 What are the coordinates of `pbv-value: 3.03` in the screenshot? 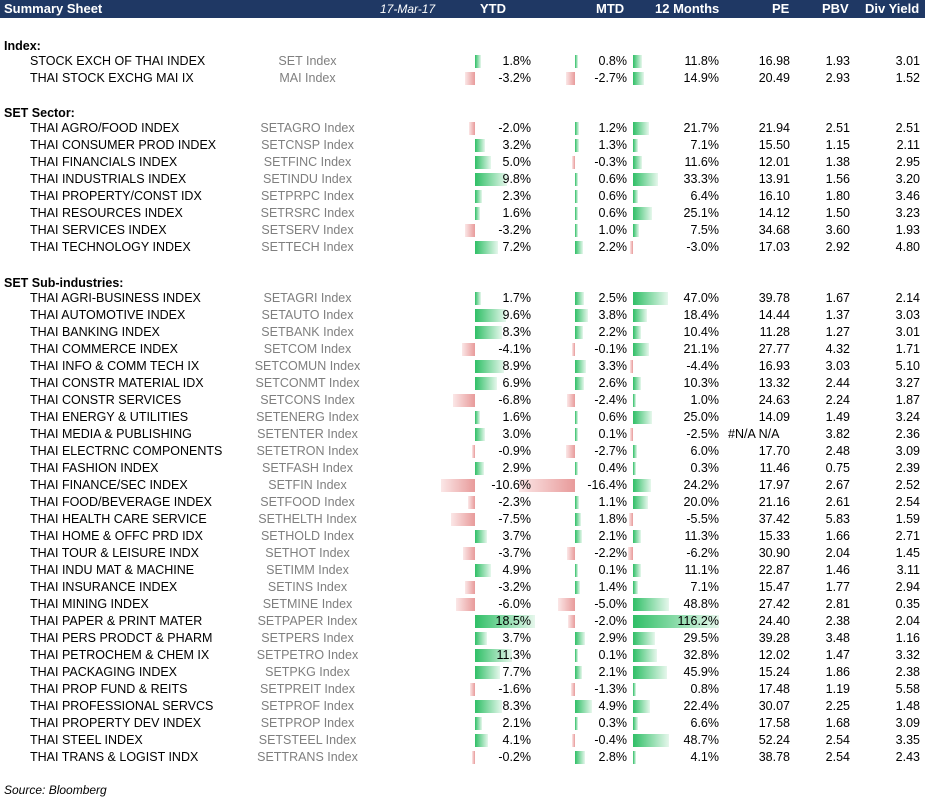 It's located at (837, 366).